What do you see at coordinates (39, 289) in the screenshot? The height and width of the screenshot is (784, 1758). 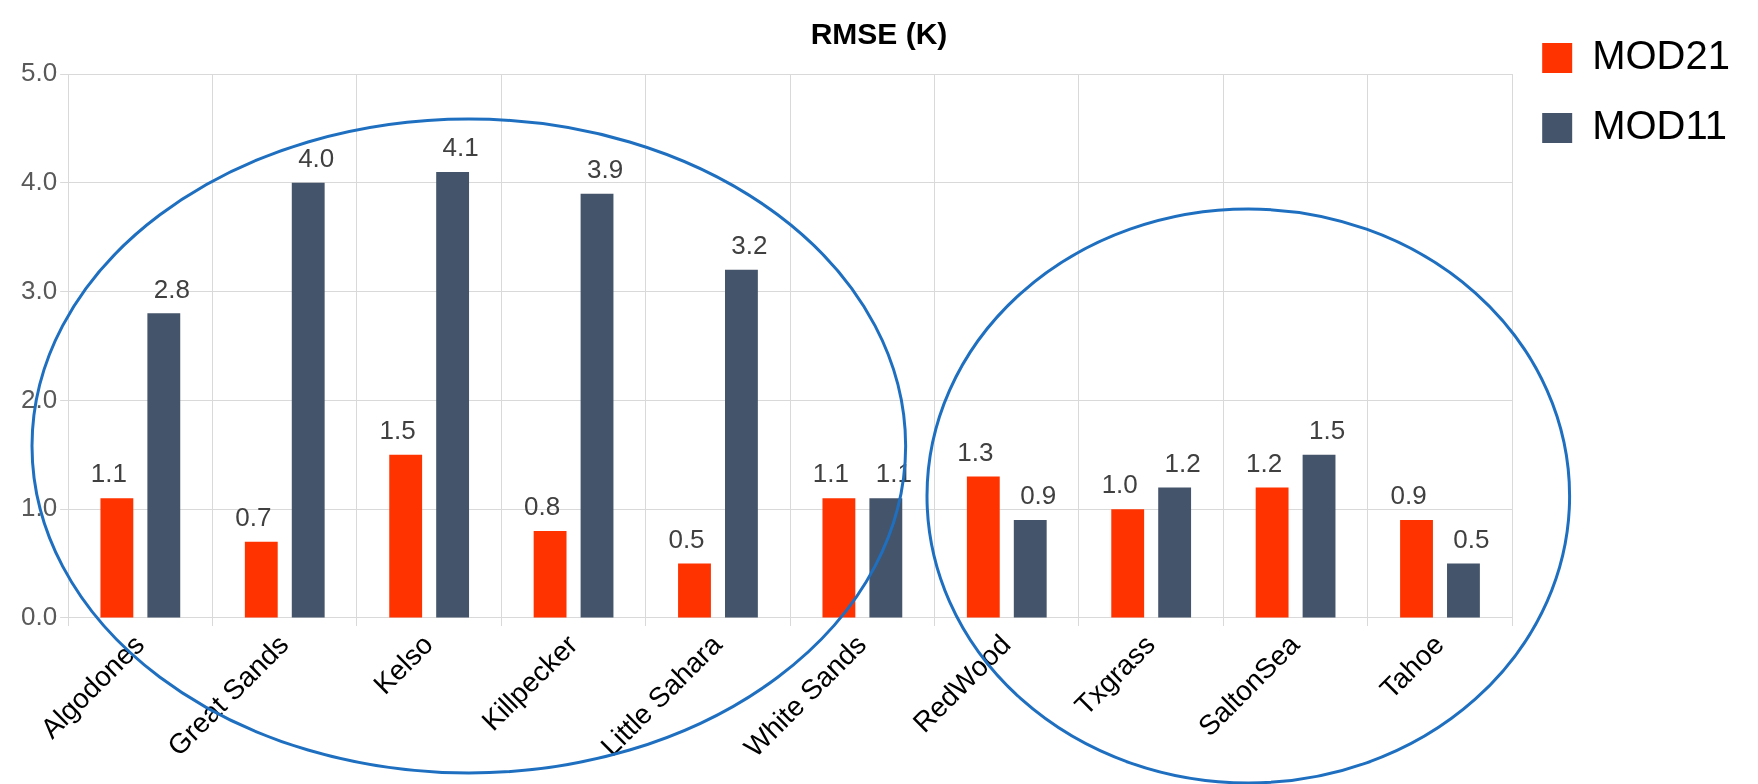 I see `y-tick-label: 3.0` at bounding box center [39, 289].